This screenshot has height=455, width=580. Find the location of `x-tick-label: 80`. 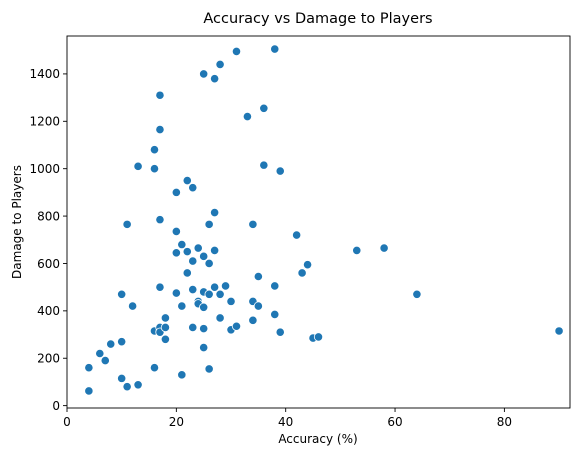

x-tick-label: 80 is located at coordinates (504, 422).